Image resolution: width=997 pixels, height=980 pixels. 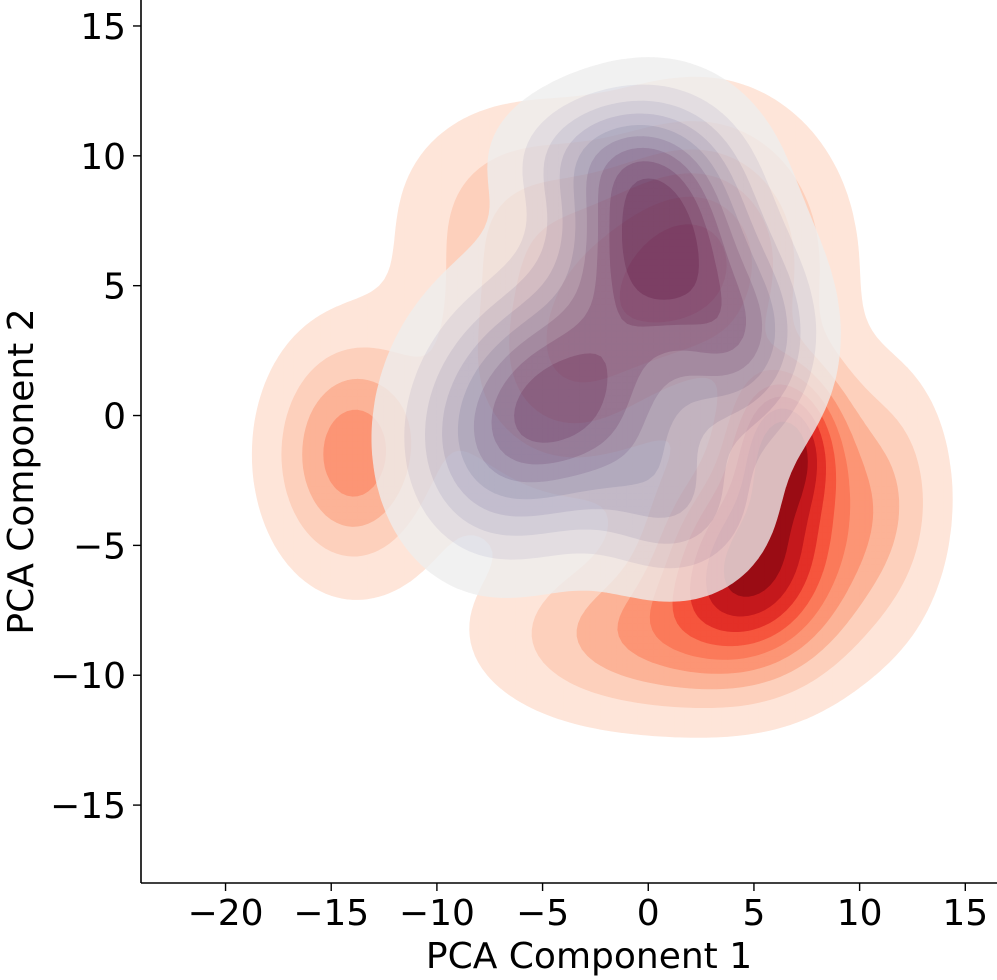 I want to click on x-tick-label: 10, so click(x=860, y=913).